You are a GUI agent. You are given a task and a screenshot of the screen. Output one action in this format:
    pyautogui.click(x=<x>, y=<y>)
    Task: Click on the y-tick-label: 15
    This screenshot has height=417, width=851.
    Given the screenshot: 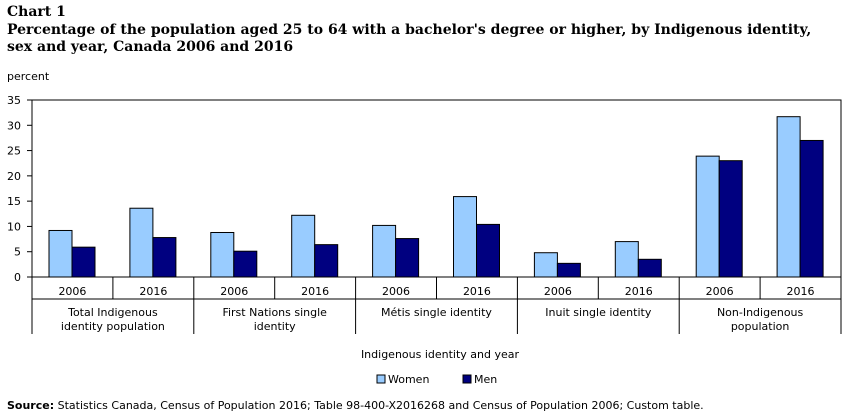 What is the action you would take?
    pyautogui.click(x=14, y=201)
    